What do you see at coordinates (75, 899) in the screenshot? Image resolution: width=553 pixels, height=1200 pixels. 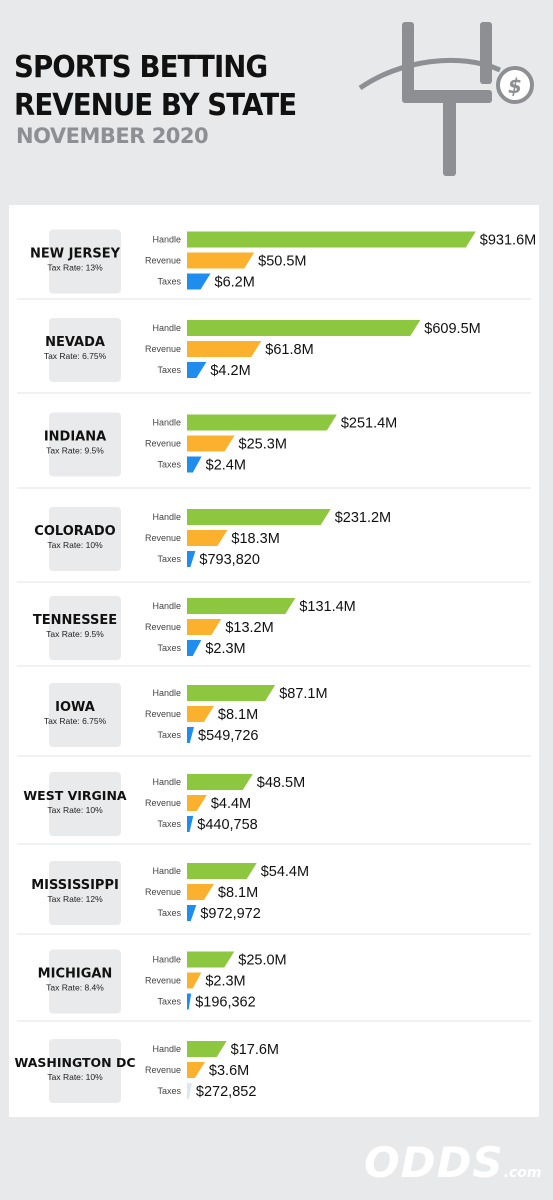 I see `tax-rate: Tax Rate: 12%` at bounding box center [75, 899].